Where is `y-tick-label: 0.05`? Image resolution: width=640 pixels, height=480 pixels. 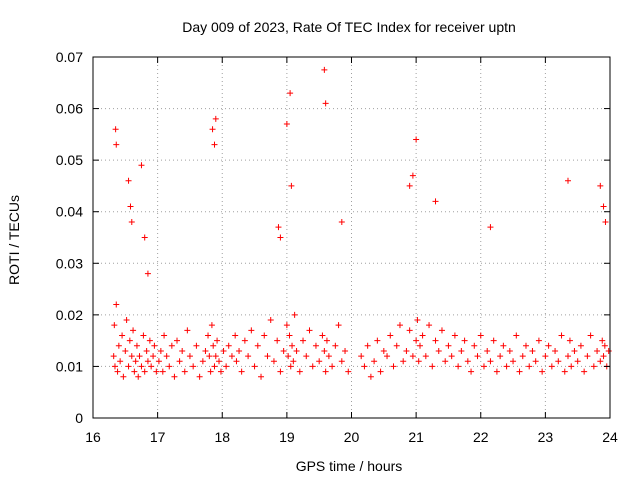
y-tick-label: 0.05 is located at coordinates (69, 160).